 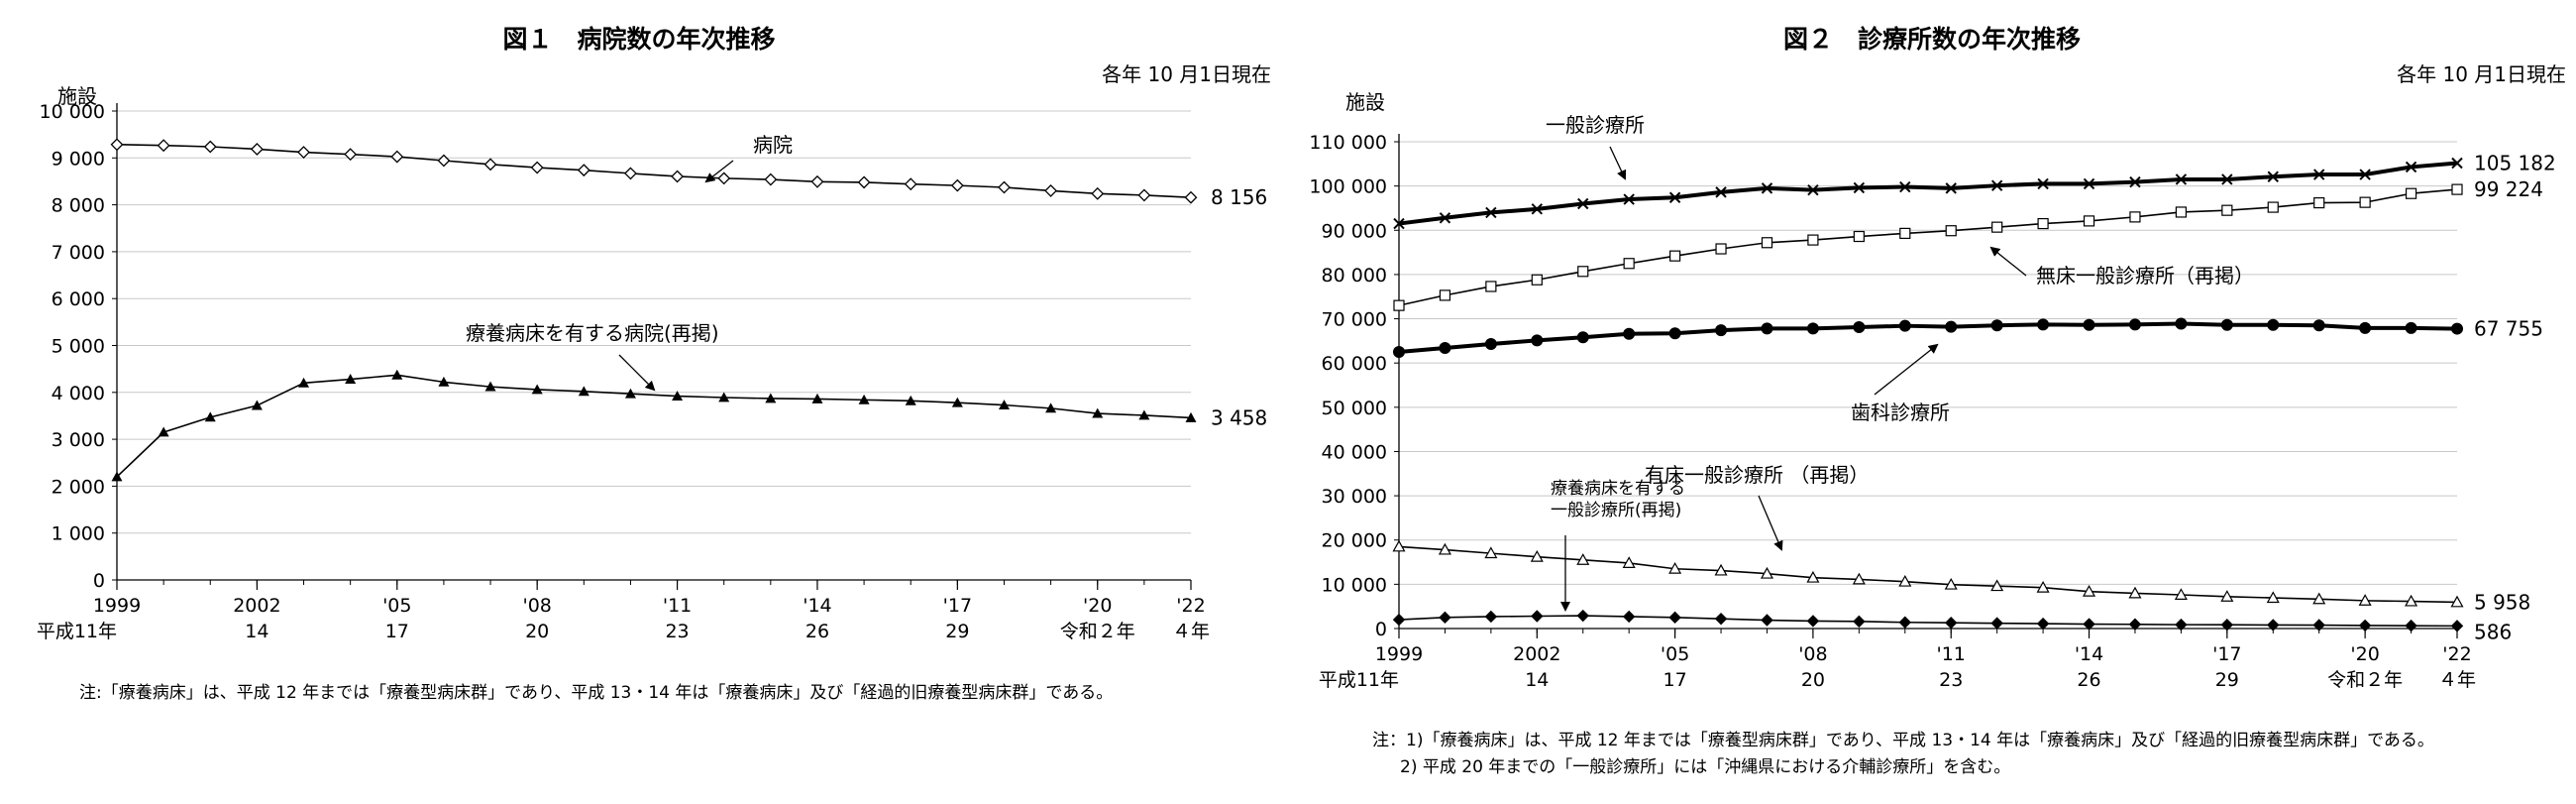 What do you see at coordinates (1186, 74) in the screenshot?
I see `date-note: 各年 10 月1日現在` at bounding box center [1186, 74].